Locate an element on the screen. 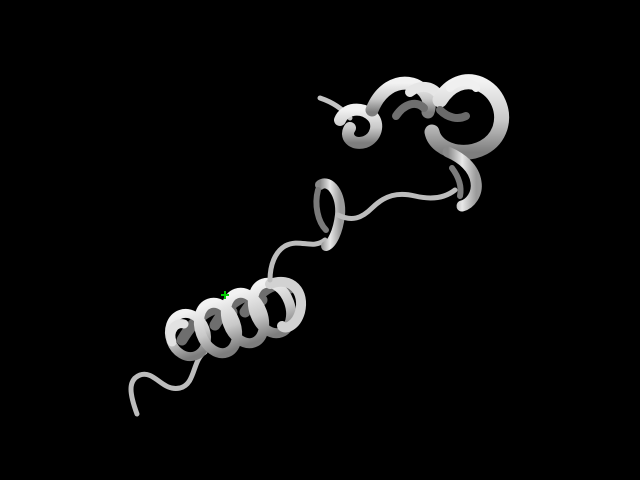 The height and width of the screenshot is (480, 640). linker-loop is located at coordinates (297, 260).